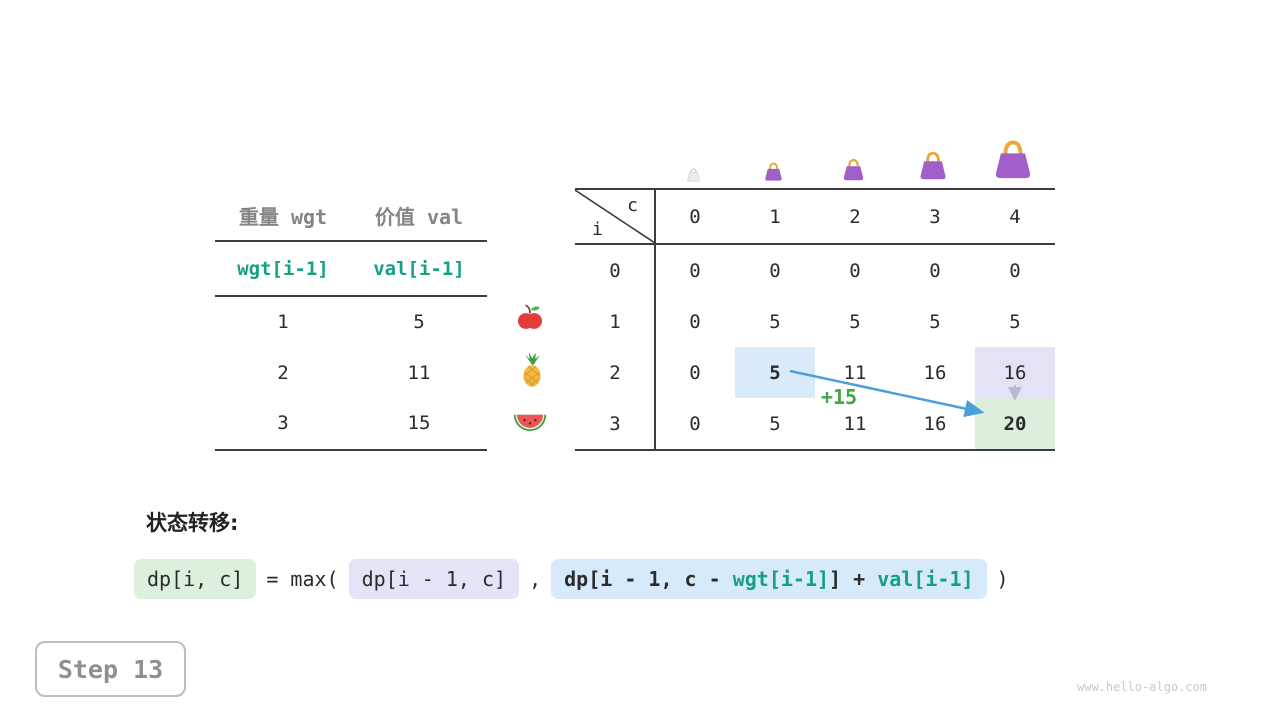 Image resolution: width=1280 pixels, height=720 pixels. Describe the element at coordinates (815, 423) in the screenshot. I see `dp-row-3: 3 0 5 11 16 20` at that location.